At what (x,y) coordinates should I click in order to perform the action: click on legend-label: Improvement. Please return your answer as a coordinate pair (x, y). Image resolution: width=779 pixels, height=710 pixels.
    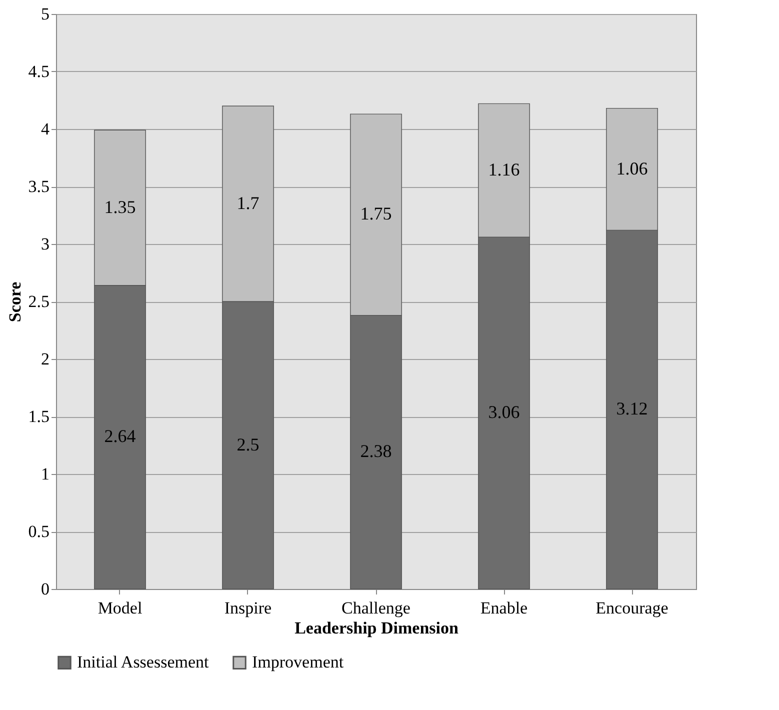
    Looking at the image, I should click on (298, 662).